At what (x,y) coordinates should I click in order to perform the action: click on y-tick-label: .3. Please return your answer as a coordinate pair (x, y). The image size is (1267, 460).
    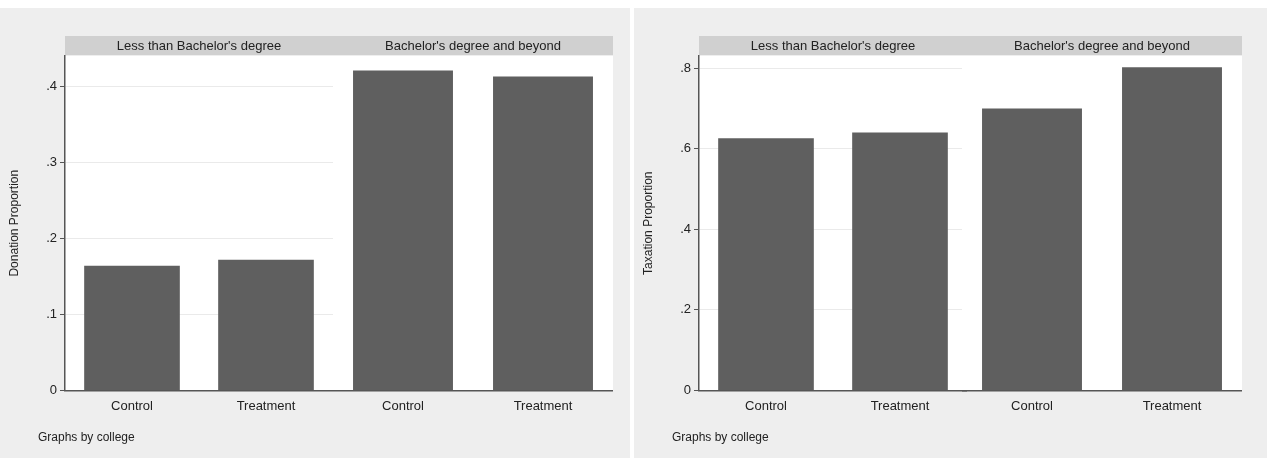
    Looking at the image, I should click on (51, 161).